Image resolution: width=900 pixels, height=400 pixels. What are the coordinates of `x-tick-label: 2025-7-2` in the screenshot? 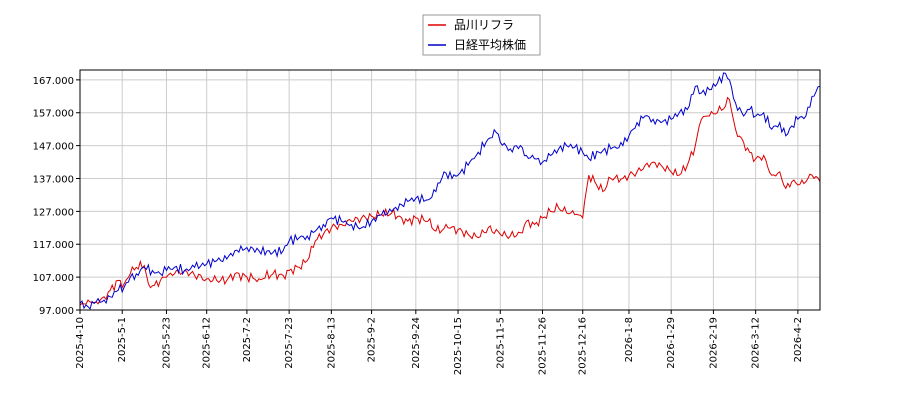 It's located at (247, 339).